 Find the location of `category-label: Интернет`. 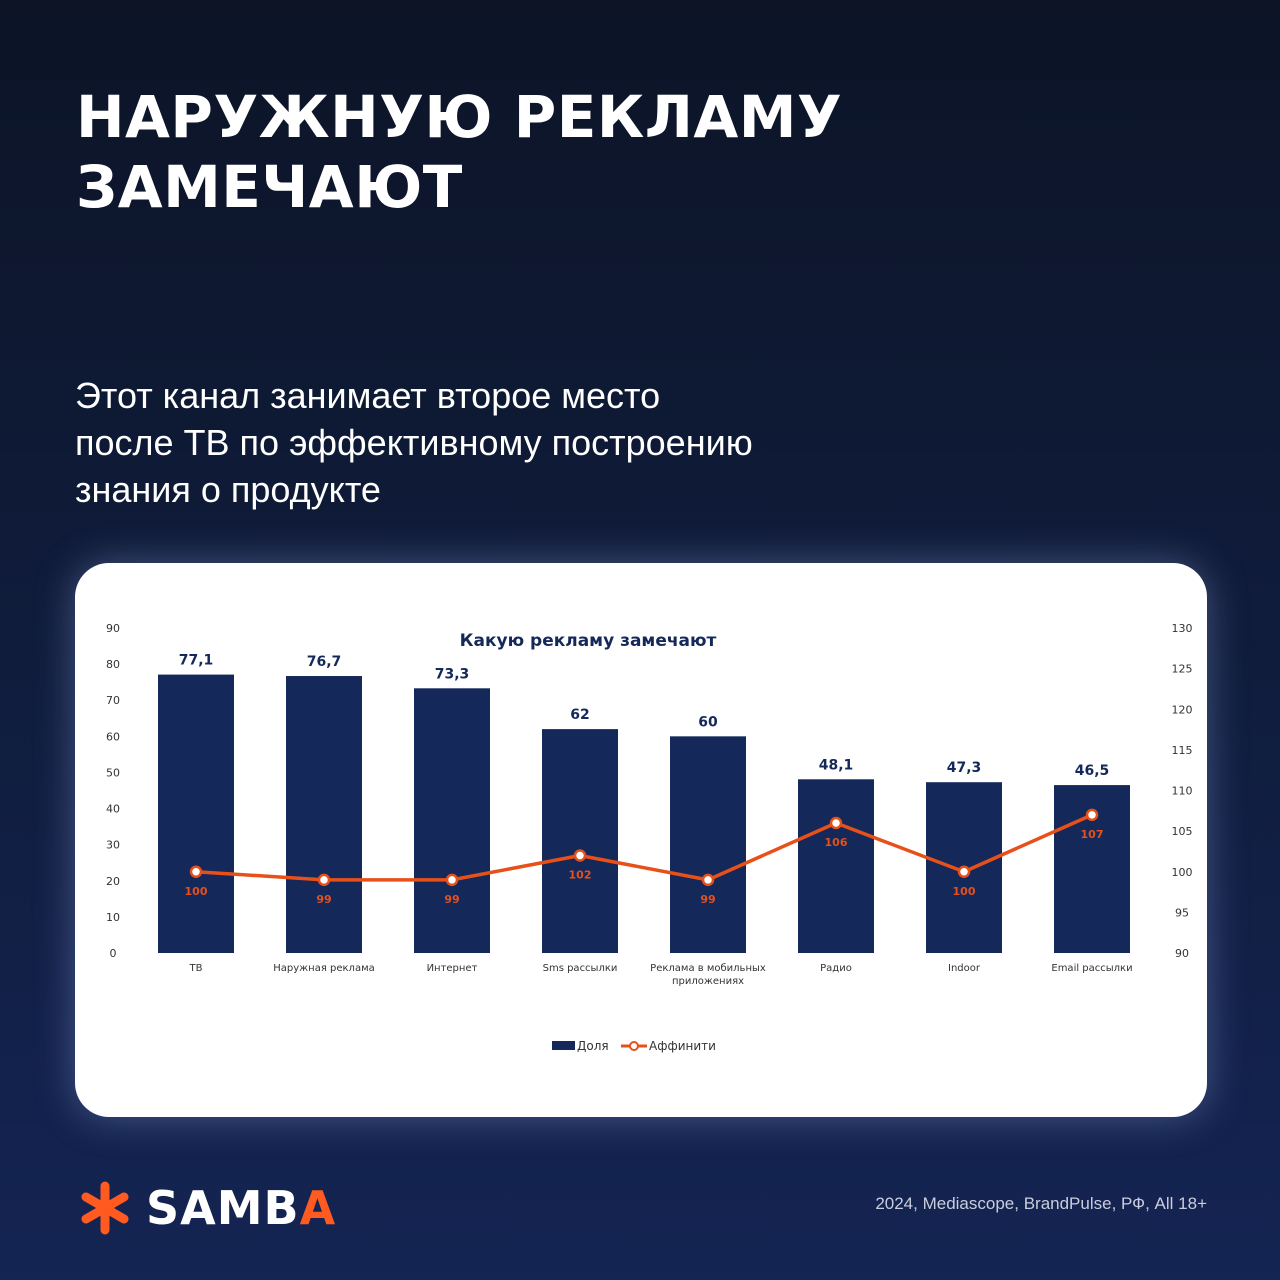

category-label: Интернет is located at coordinates (452, 968).